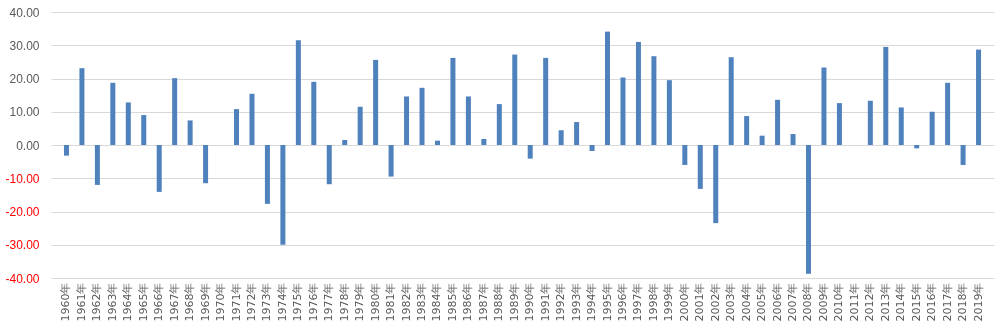 The width and height of the screenshot is (1008, 333). I want to click on x-tick-label: 2005年, so click(762, 302).